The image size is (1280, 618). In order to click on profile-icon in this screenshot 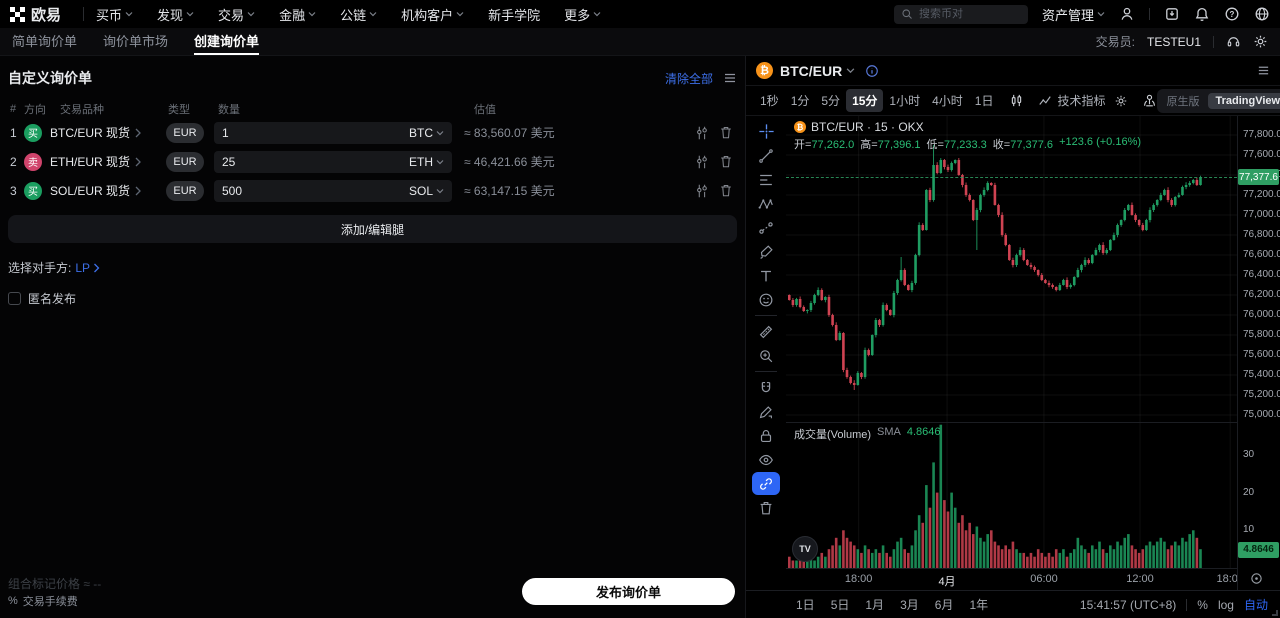, I will do `click(1127, 14)`.